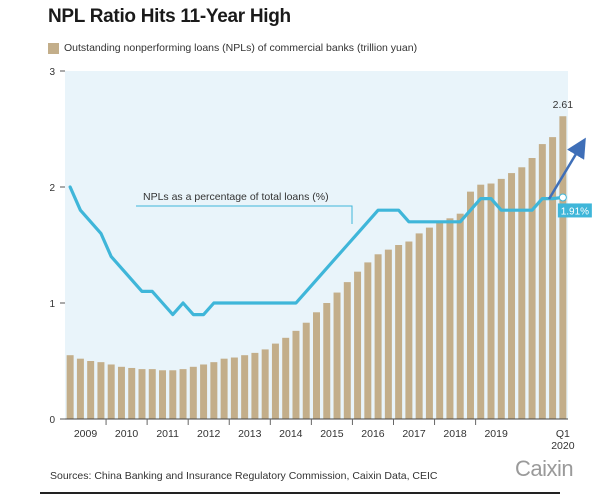  I want to click on x-tick-label: 2013, so click(250, 434).